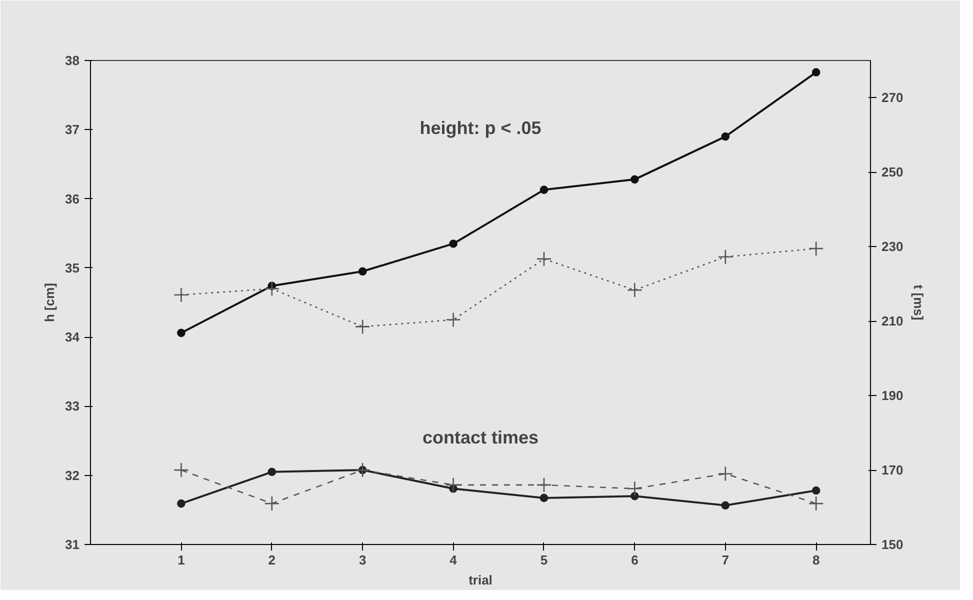 The width and height of the screenshot is (973, 600). What do you see at coordinates (72, 198) in the screenshot?
I see `y-tick-label: 36` at bounding box center [72, 198].